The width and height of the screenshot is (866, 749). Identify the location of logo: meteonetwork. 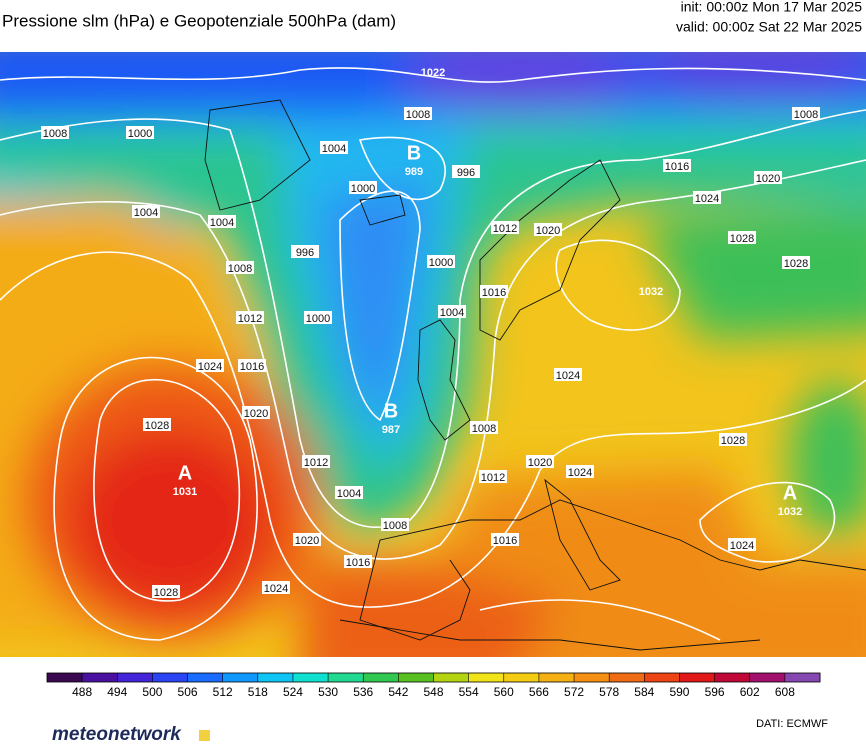
(117, 734).